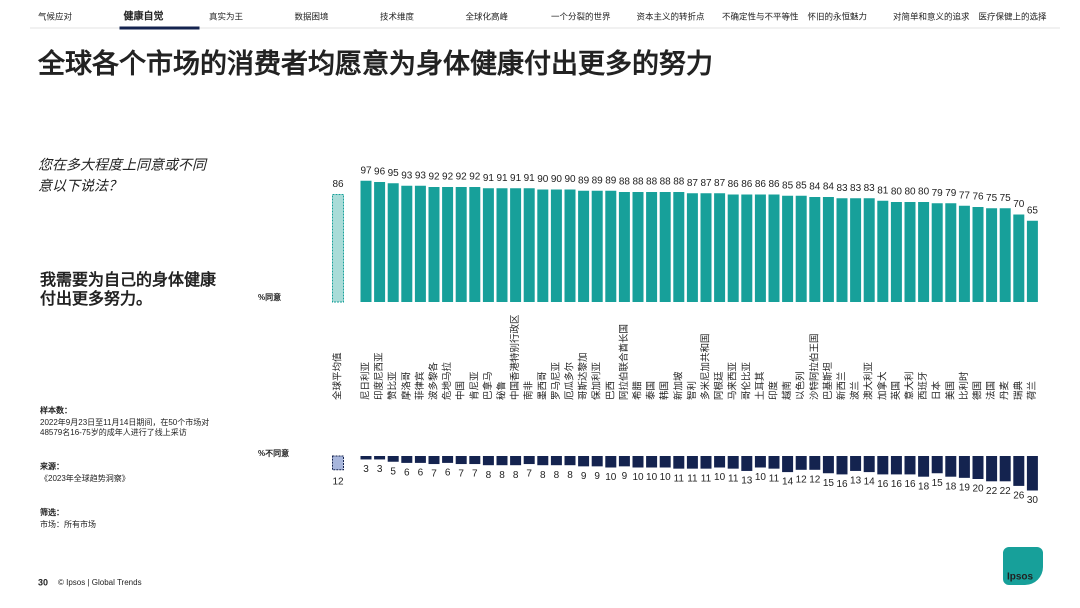  Describe the element at coordinates (774, 391) in the screenshot. I see `category-label: 印度` at that location.